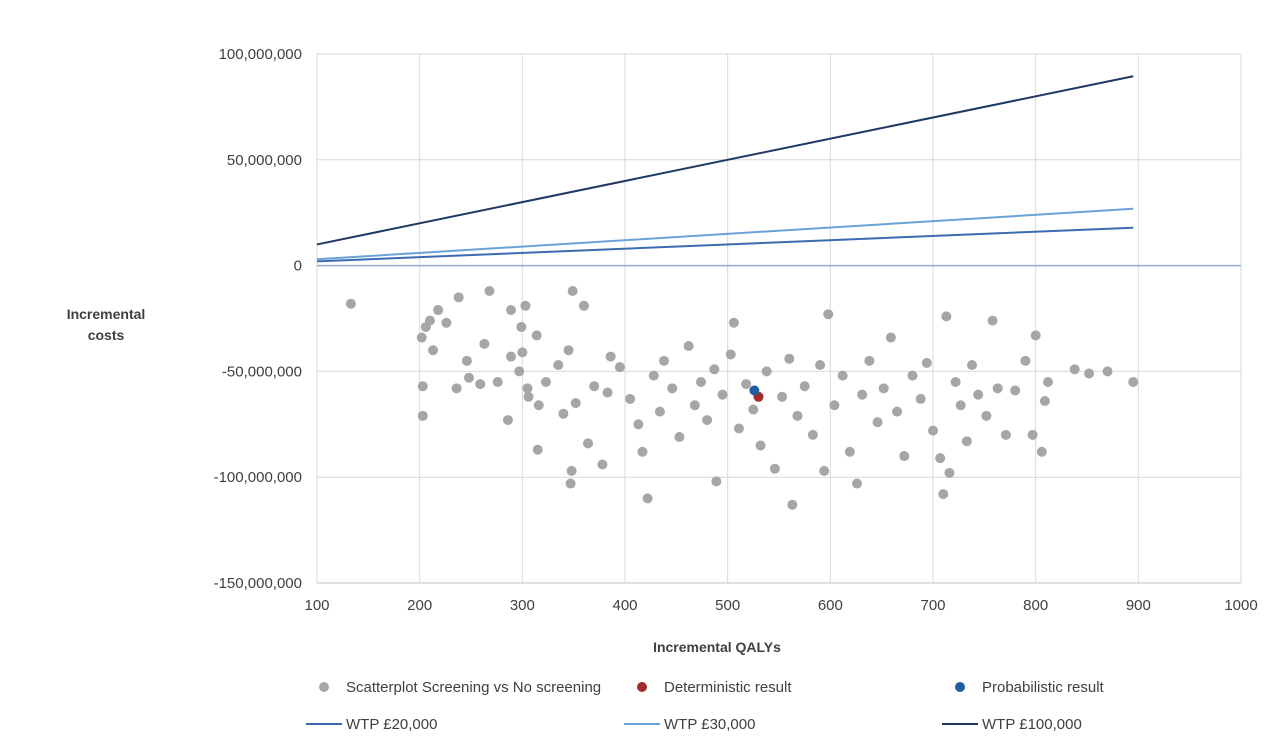 This screenshot has height=754, width=1280. What do you see at coordinates (709, 724) in the screenshot?
I see `legend-label-wtp-30000: WTP £30,000` at bounding box center [709, 724].